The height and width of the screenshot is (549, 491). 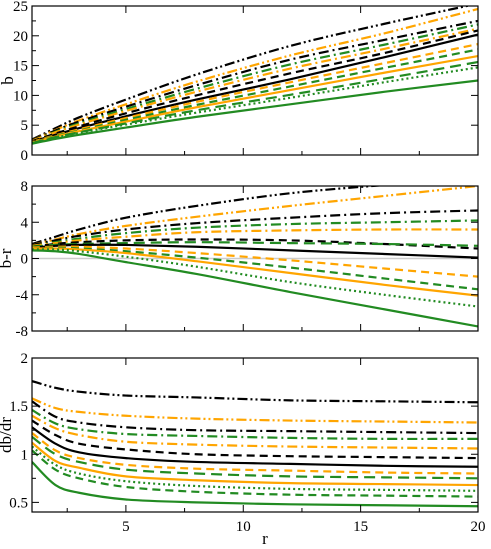 I want to click on y-tick-label: 0.5, so click(x=18, y=503).